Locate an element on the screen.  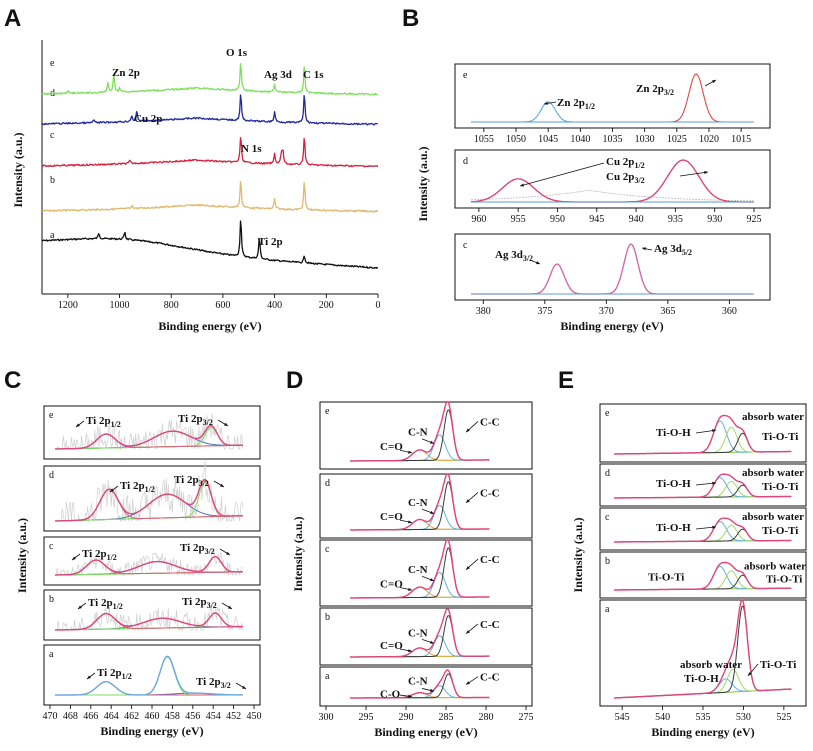
panel-c-e-arrow-32-head is located at coordinates (226, 424).